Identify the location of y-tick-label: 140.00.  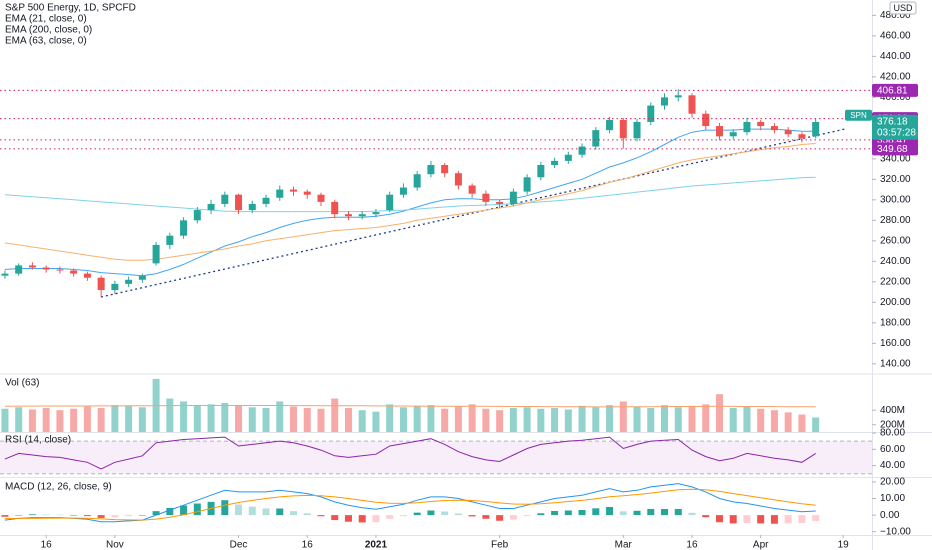
(895, 363).